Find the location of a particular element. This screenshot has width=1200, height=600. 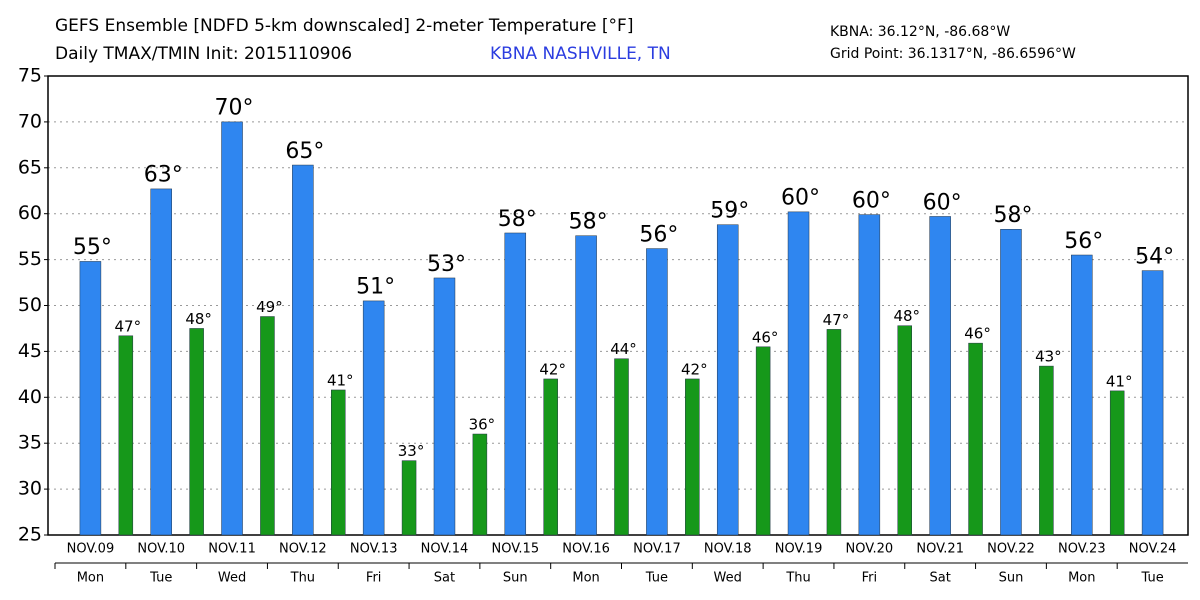

y-tick-label: 35 is located at coordinates (30, 443).